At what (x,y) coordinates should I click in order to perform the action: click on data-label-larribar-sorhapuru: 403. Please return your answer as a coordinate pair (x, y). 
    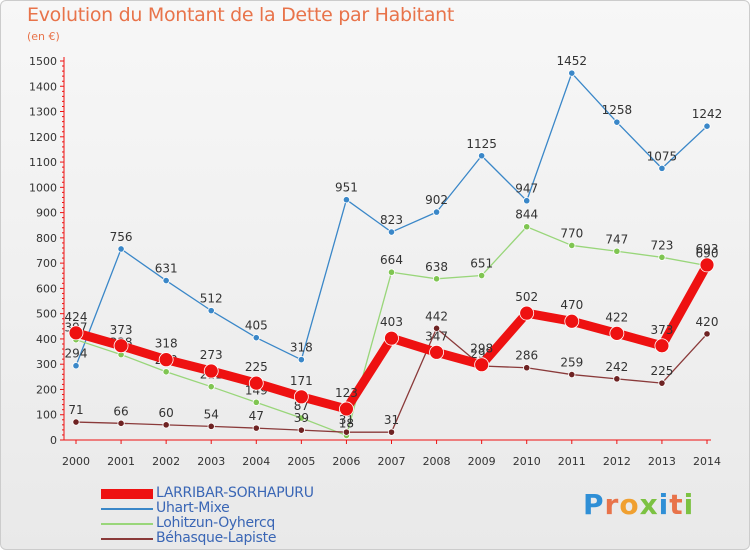
    Looking at the image, I should click on (391, 322).